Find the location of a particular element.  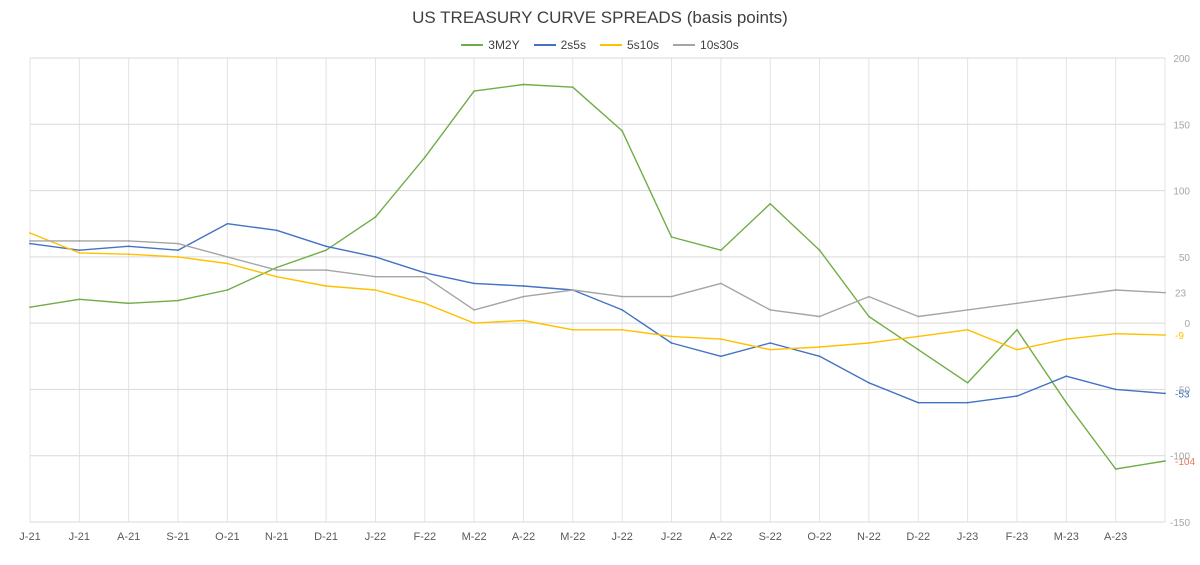

y-tick-label: 150 is located at coordinates (1181, 125).